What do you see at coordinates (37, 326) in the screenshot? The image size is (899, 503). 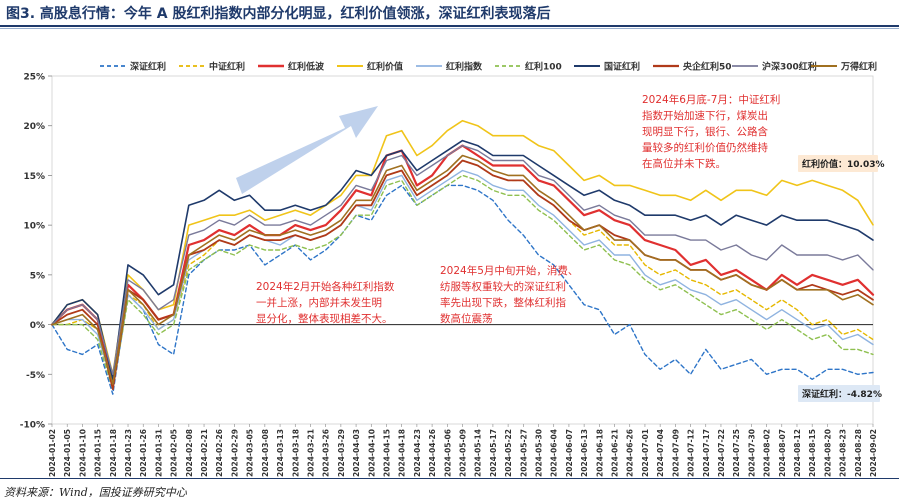 I see `y-tick-label: 0%` at bounding box center [37, 326].